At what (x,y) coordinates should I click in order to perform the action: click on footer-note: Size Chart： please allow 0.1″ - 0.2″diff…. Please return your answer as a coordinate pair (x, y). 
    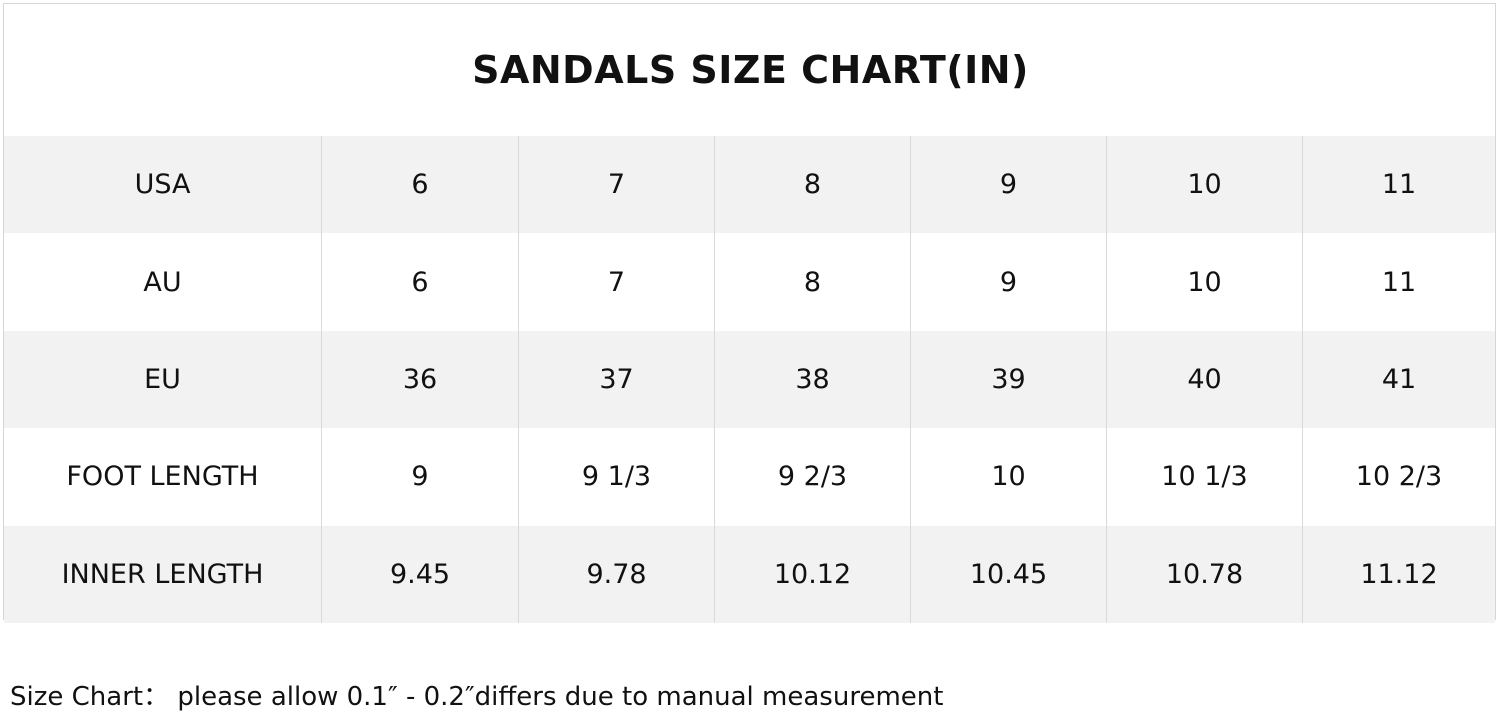
    Looking at the image, I should click on (477, 697).